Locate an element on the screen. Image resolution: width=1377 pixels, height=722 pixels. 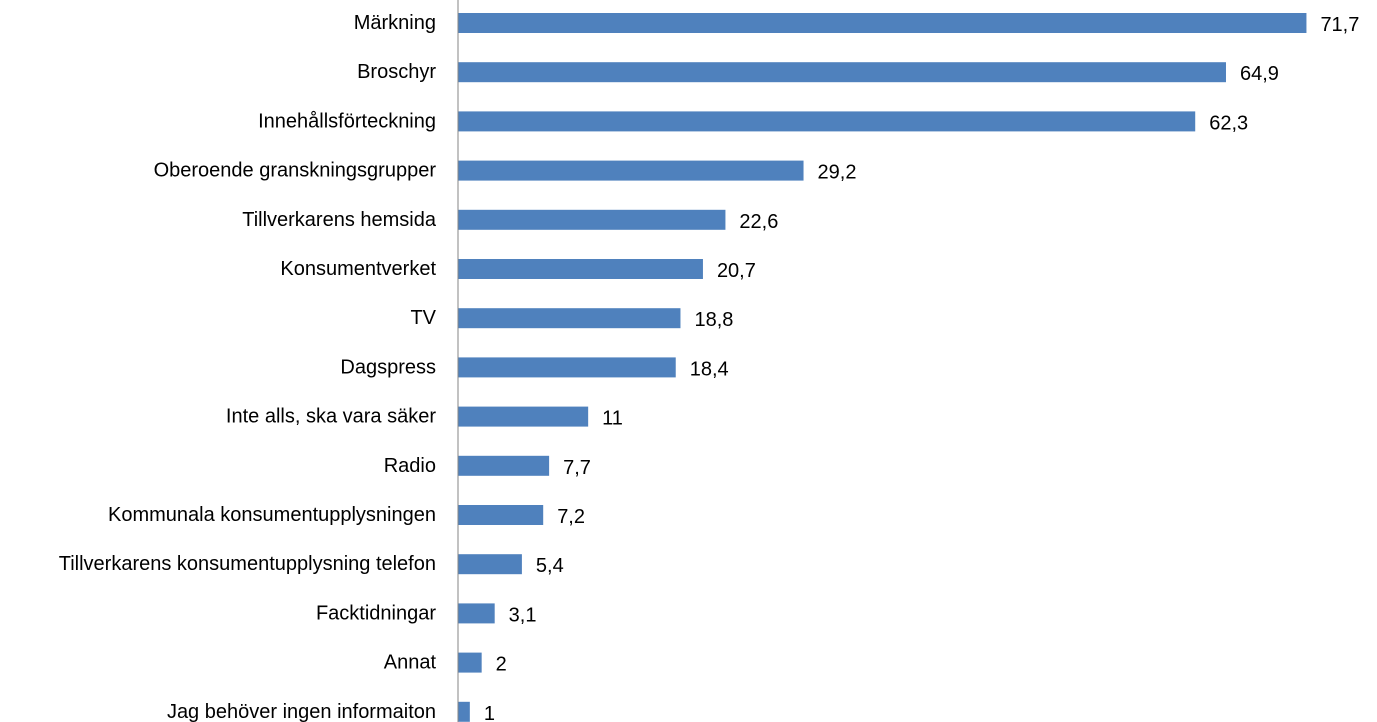
category-label-1: Broschyr is located at coordinates (396, 72).